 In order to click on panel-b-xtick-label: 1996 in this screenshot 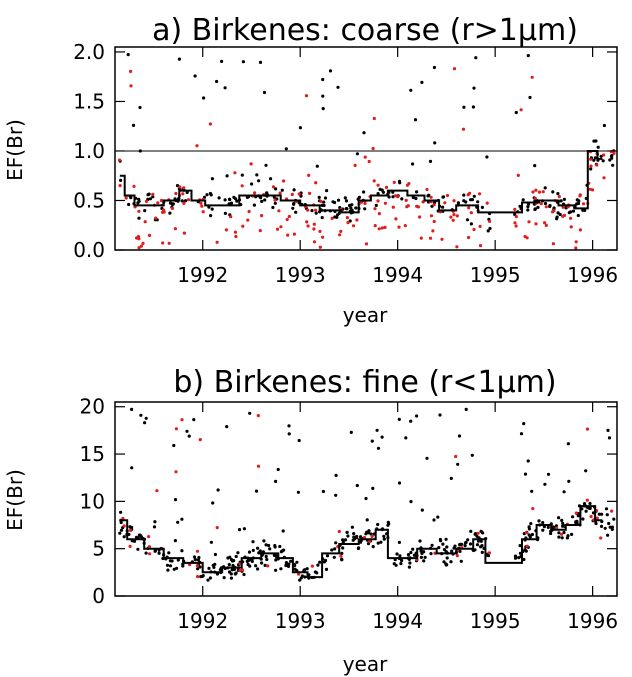, I will do `click(592, 621)`.